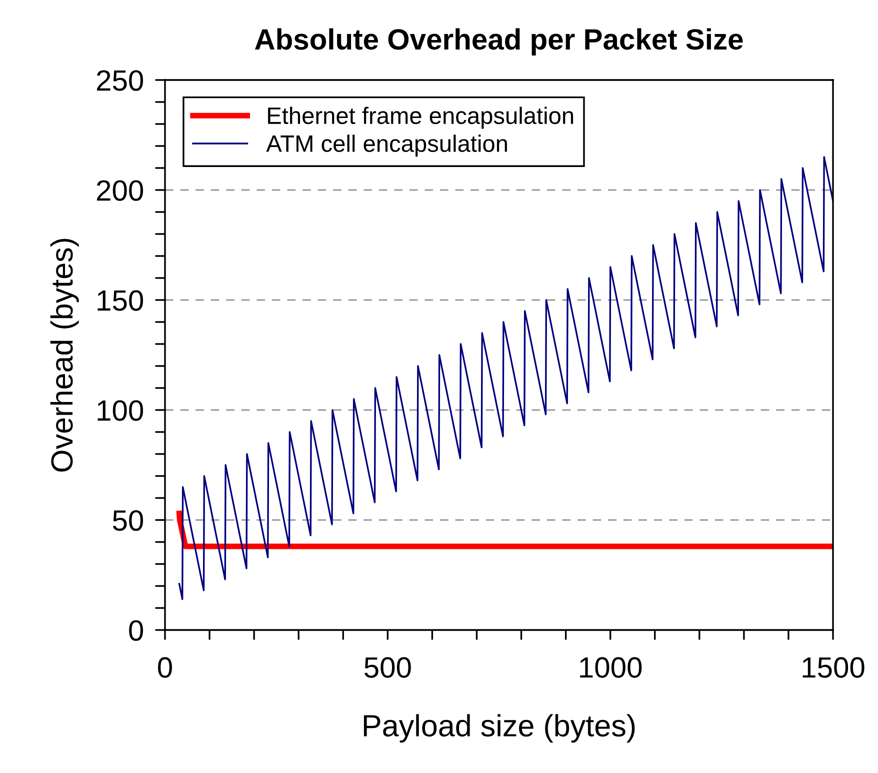 The image size is (878, 773). I want to click on legend-label: ATM cell encapsulation, so click(386, 145).